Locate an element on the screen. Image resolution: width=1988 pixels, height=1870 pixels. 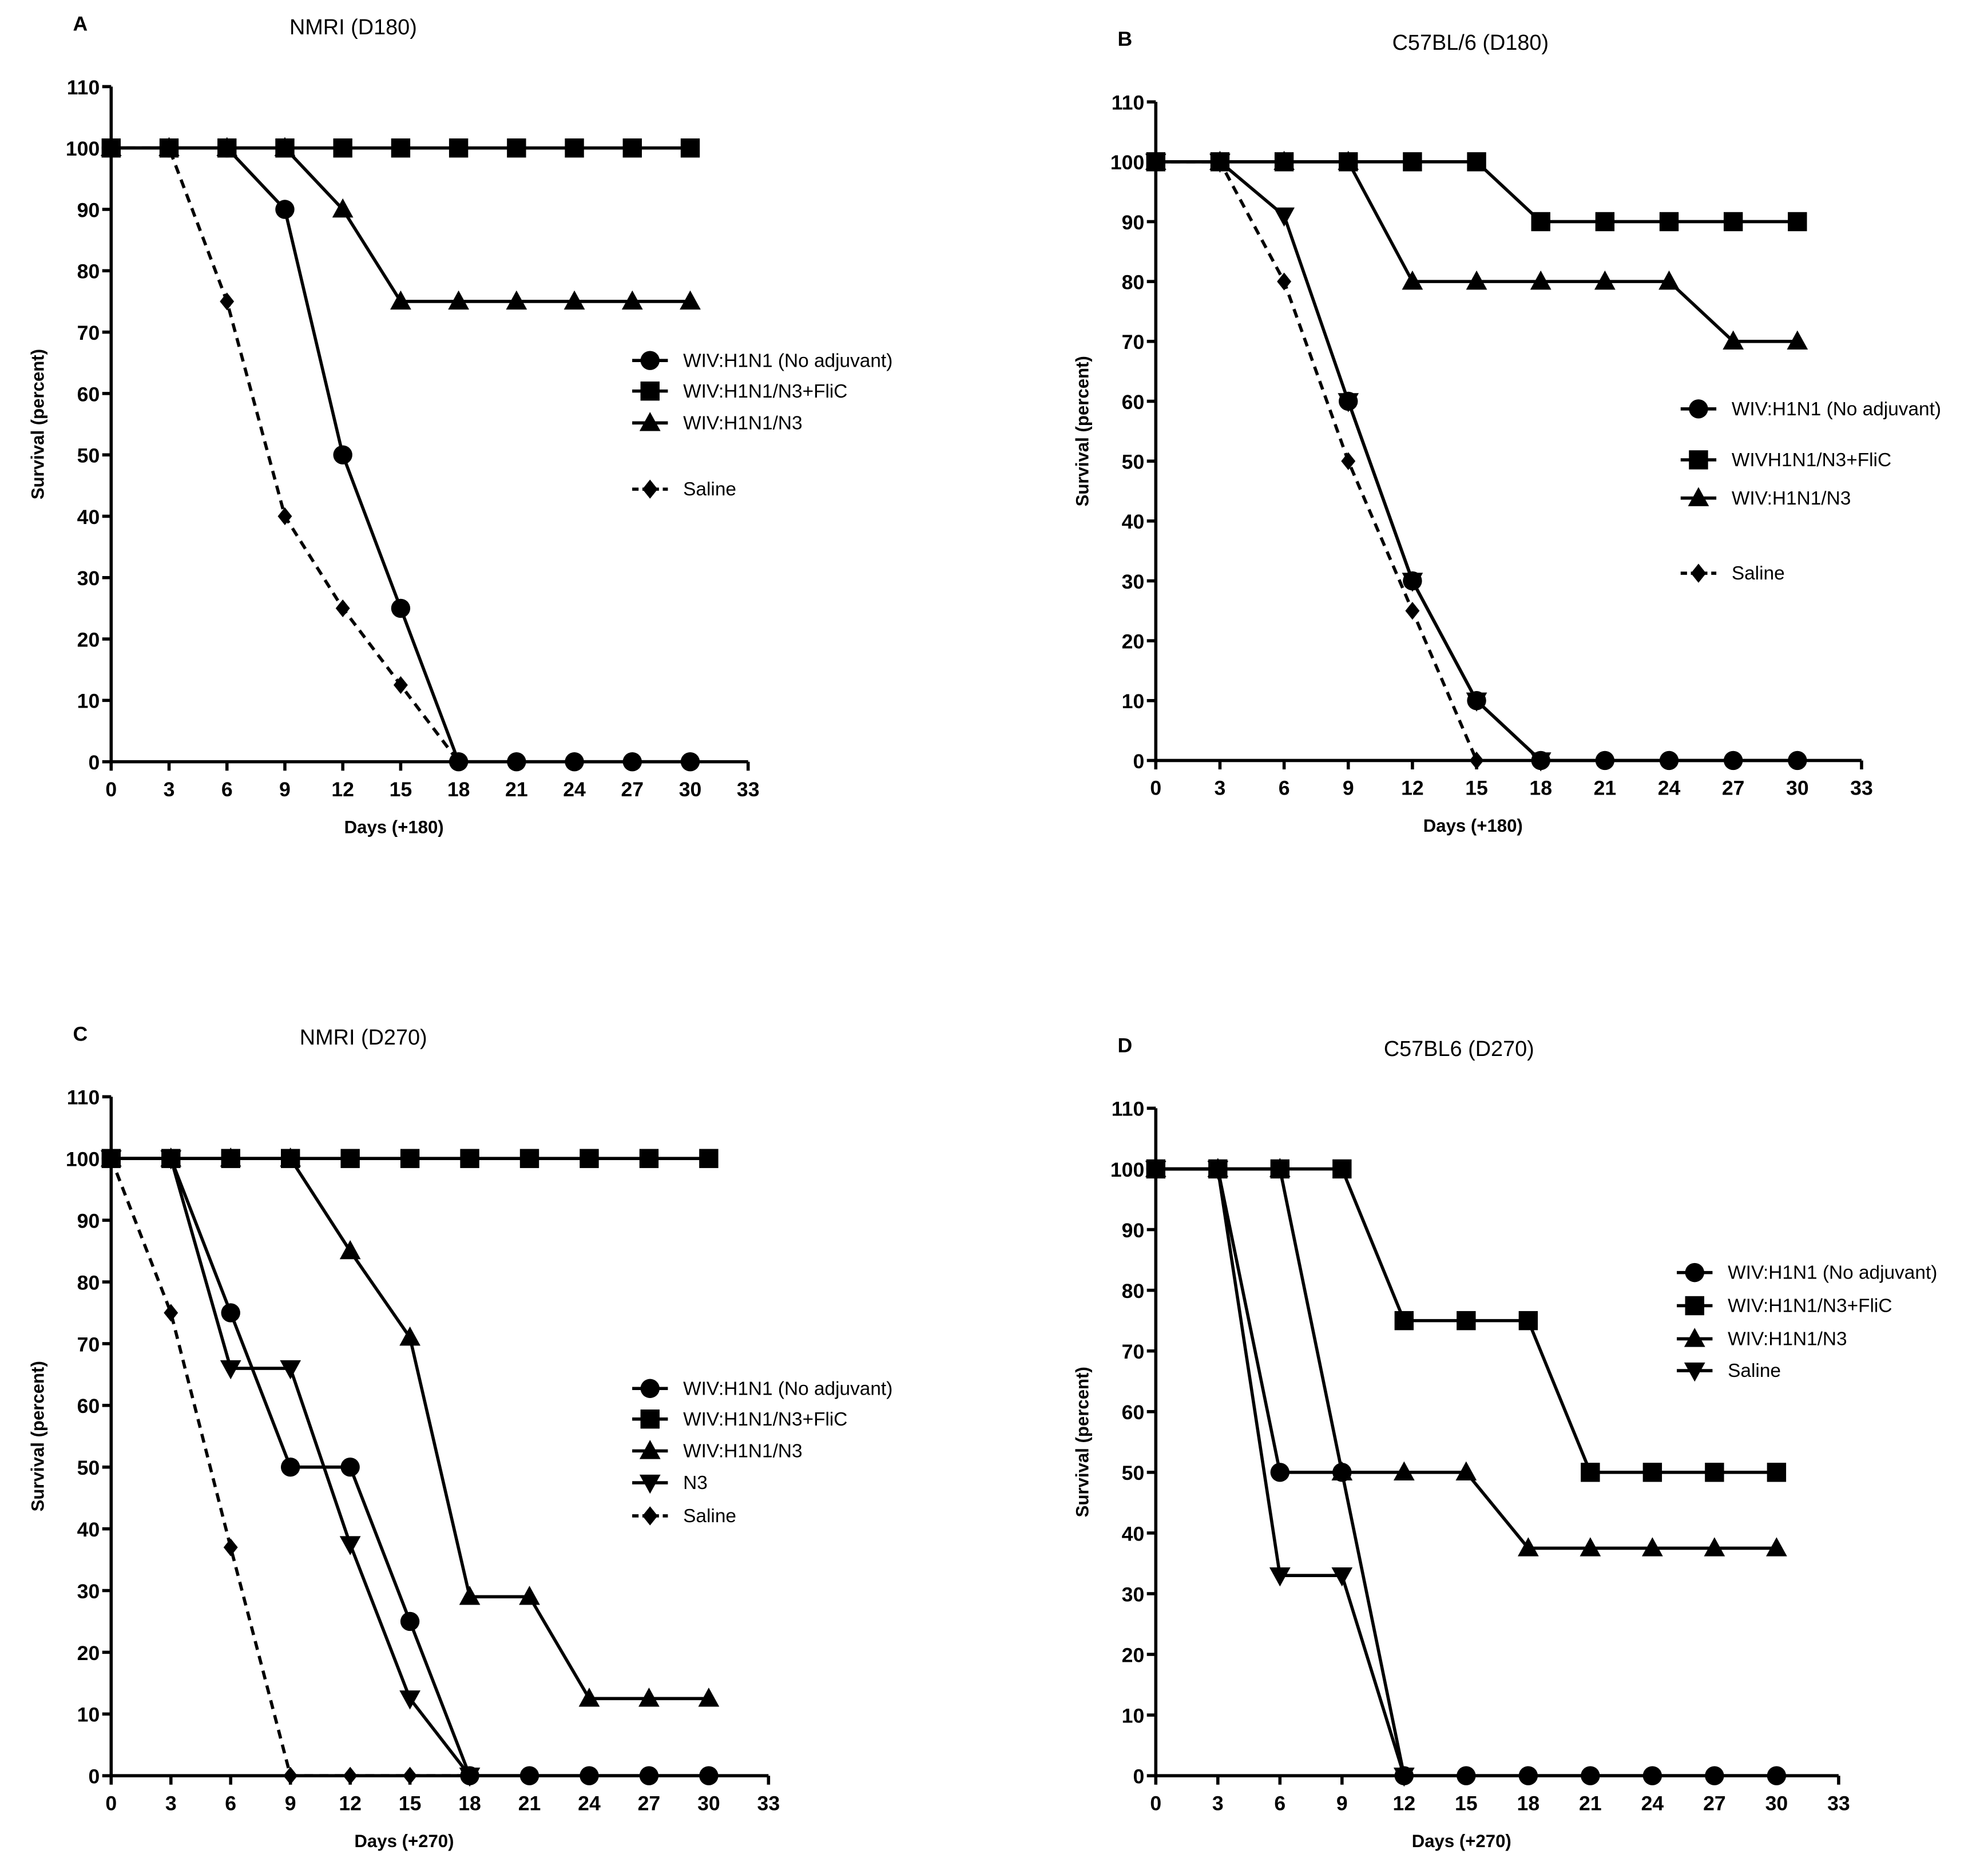
y-tick-label: 50 is located at coordinates (1134, 461).